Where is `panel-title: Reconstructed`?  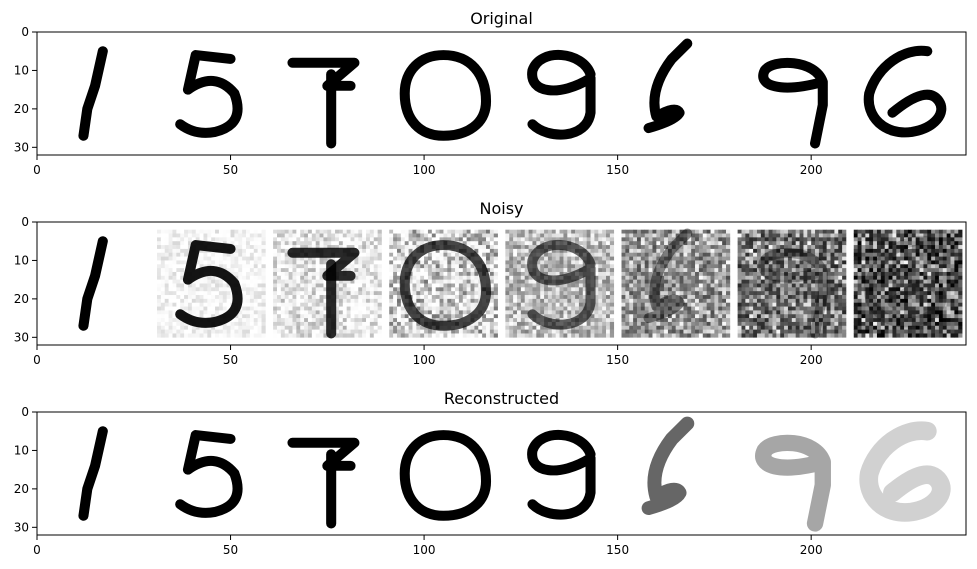
panel-title: Reconstructed is located at coordinates (501, 398).